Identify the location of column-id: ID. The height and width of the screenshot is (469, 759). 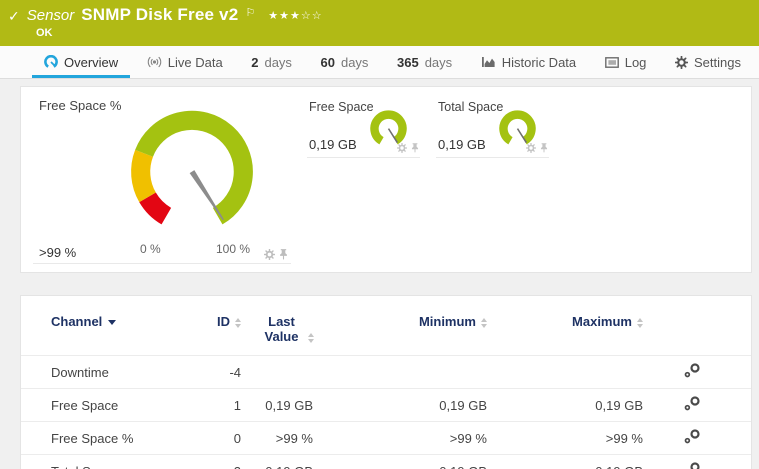
(211, 328).